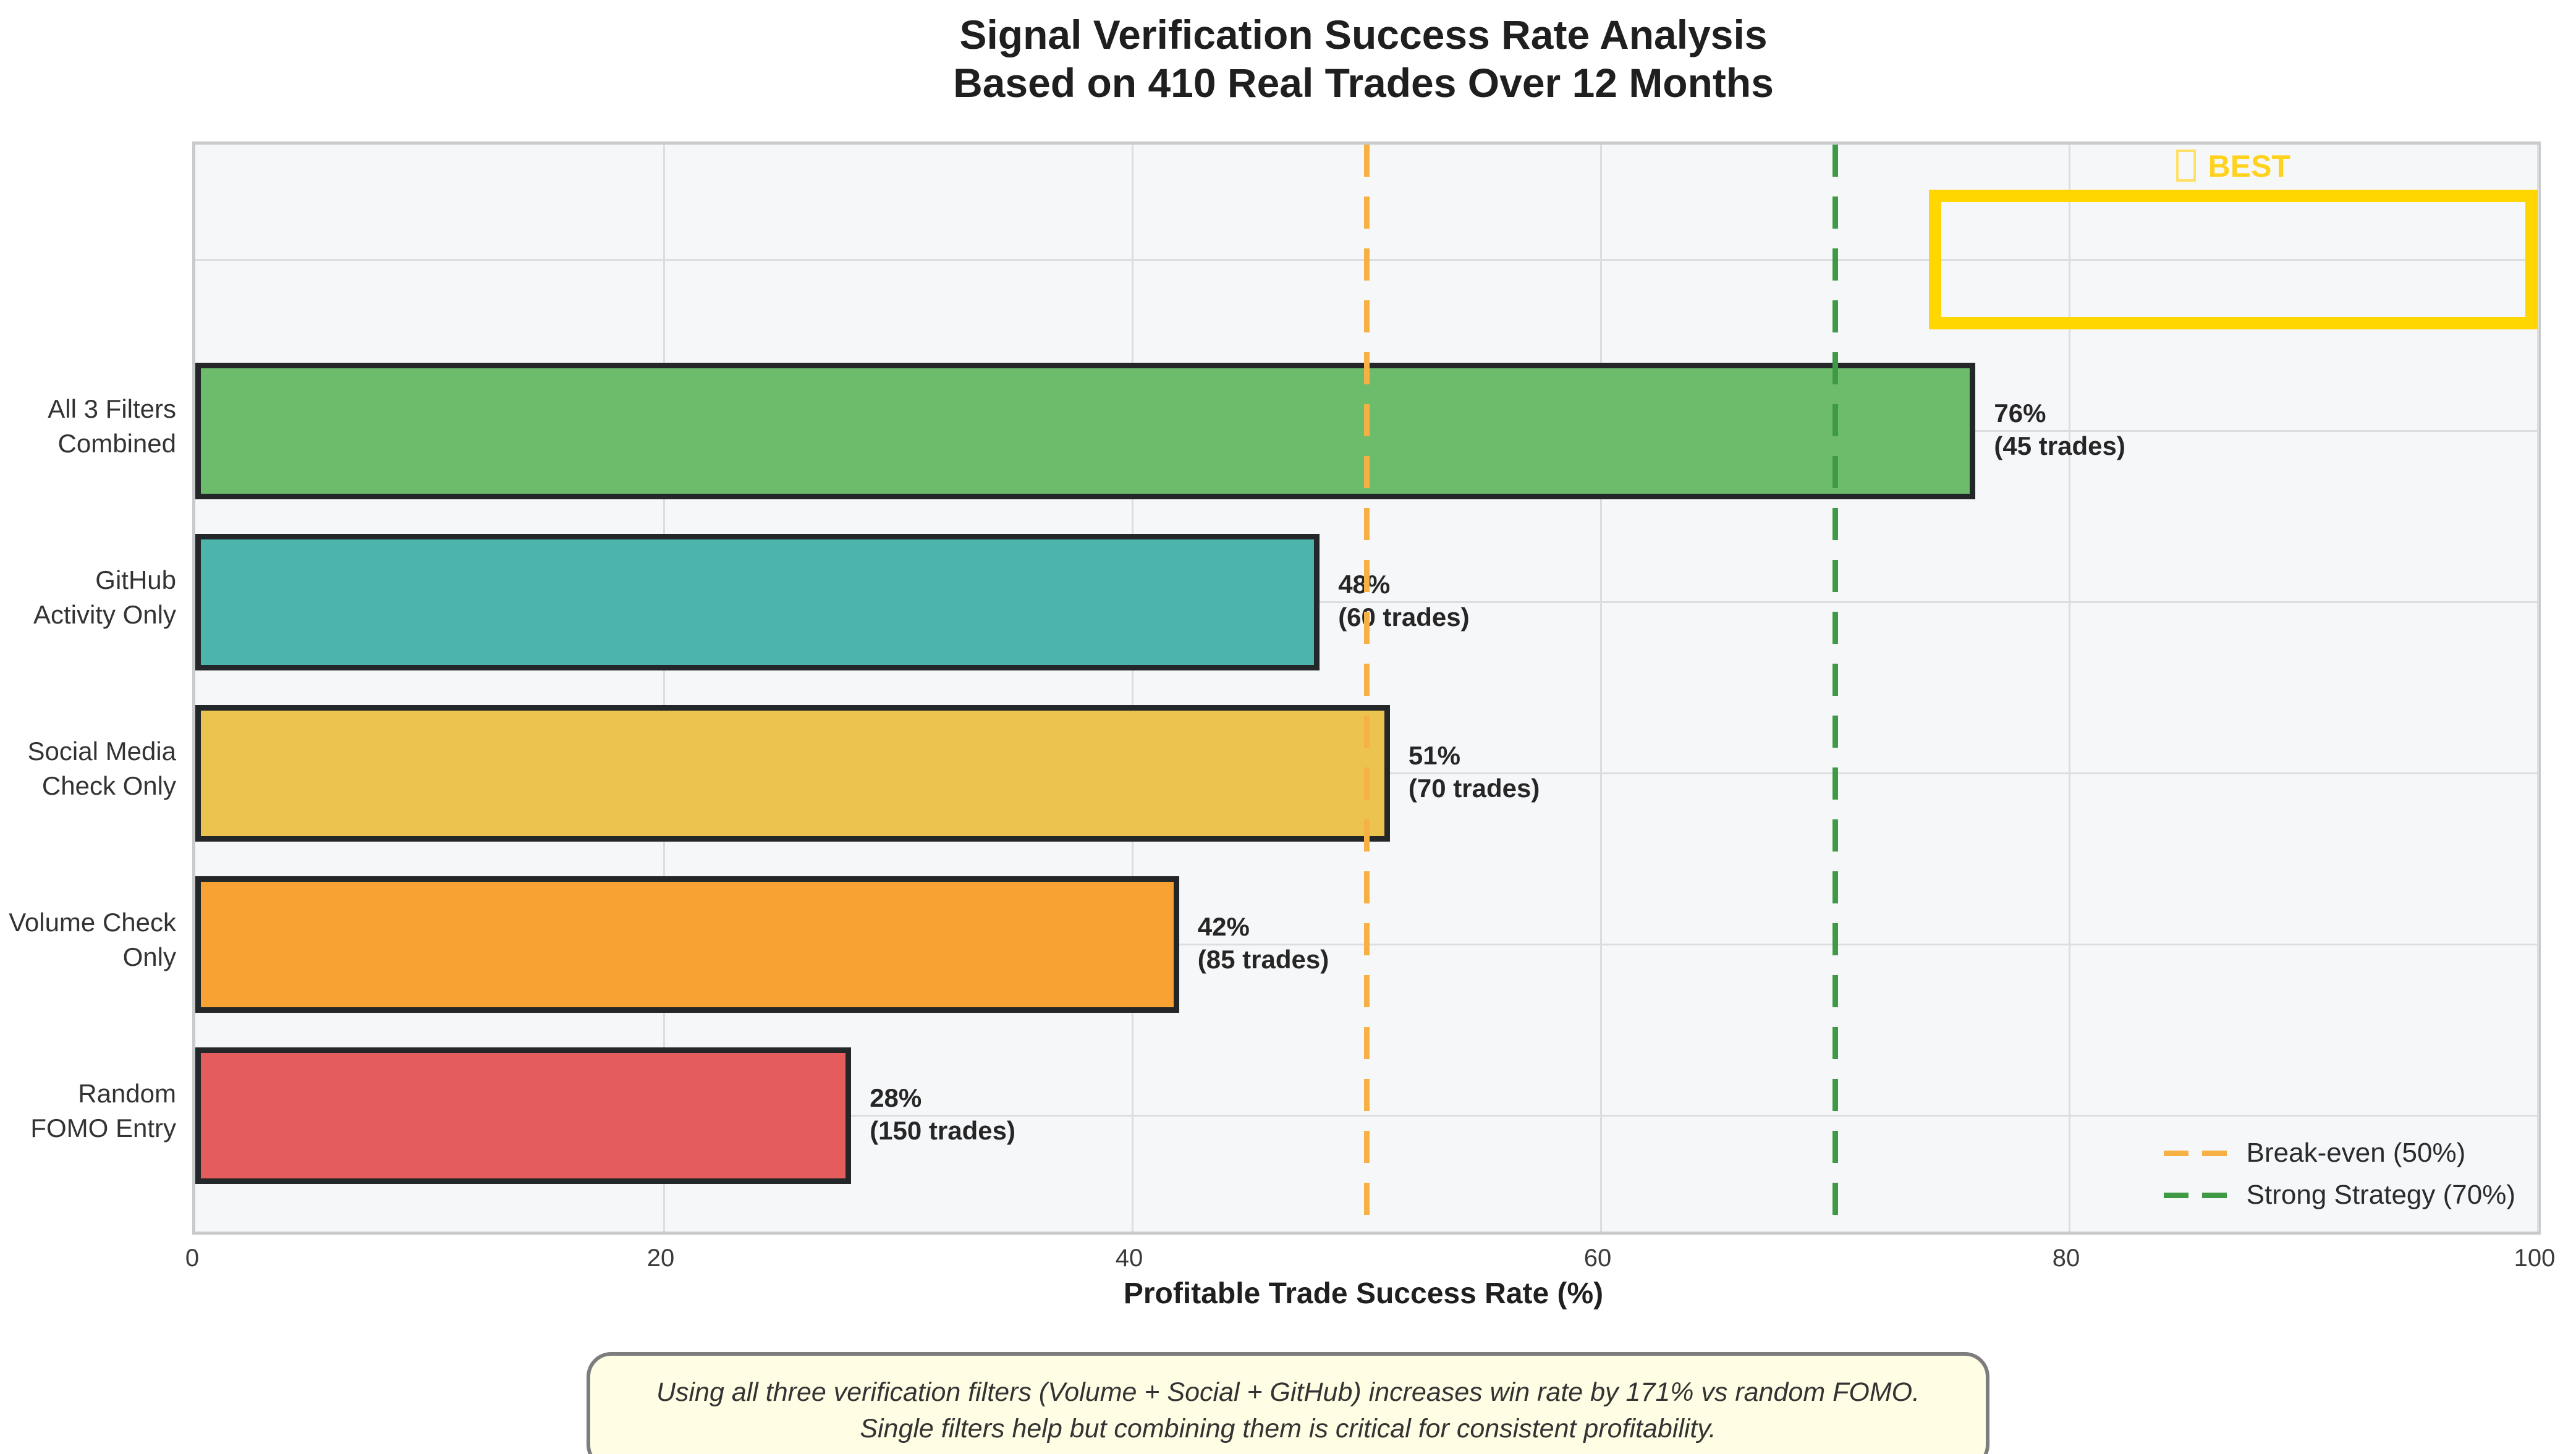 The image size is (2576, 1454). Describe the element at coordinates (192, 1259) in the screenshot. I see `x-tick-label: 0` at that location.